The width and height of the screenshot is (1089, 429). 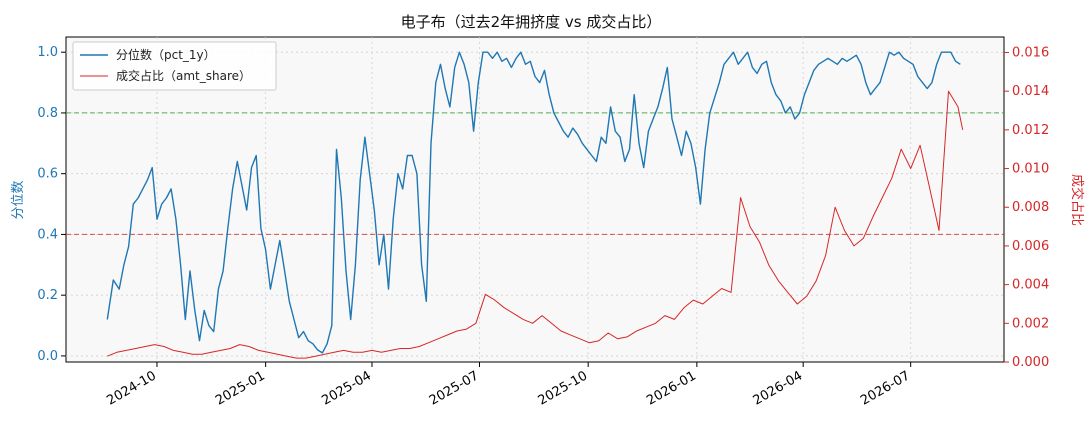 What do you see at coordinates (531, 22) in the screenshot?
I see `chart-title: 电子布（过去2年拥挤度 vs 成交占比）` at bounding box center [531, 22].